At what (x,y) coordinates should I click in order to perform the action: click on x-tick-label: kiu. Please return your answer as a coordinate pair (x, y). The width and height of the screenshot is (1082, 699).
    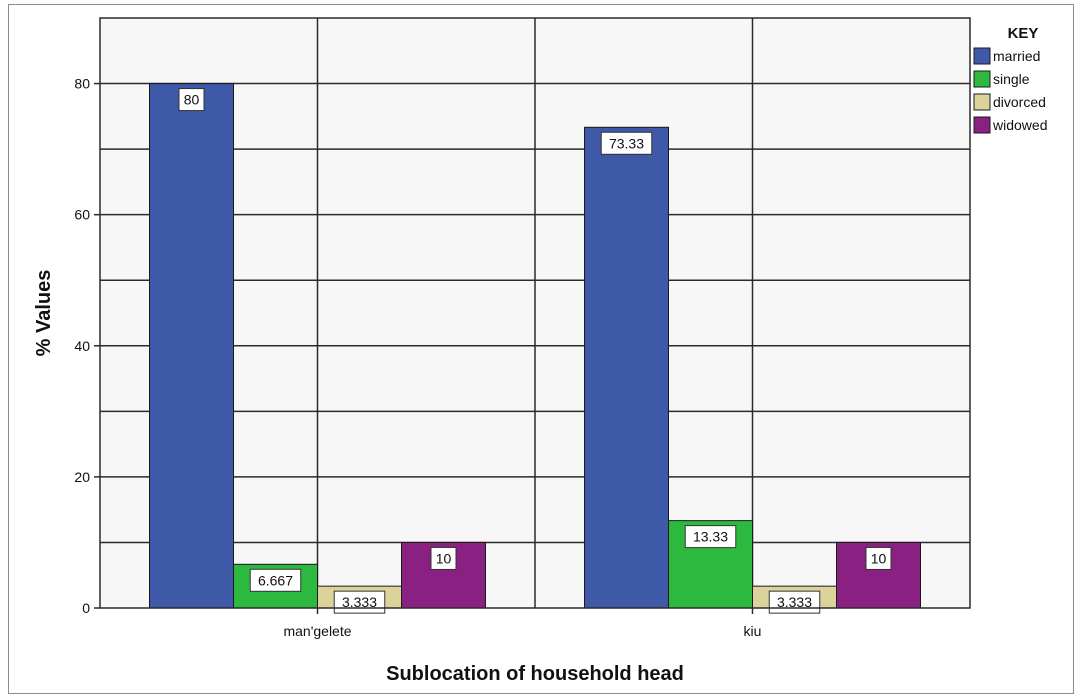
    Looking at the image, I should click on (753, 631).